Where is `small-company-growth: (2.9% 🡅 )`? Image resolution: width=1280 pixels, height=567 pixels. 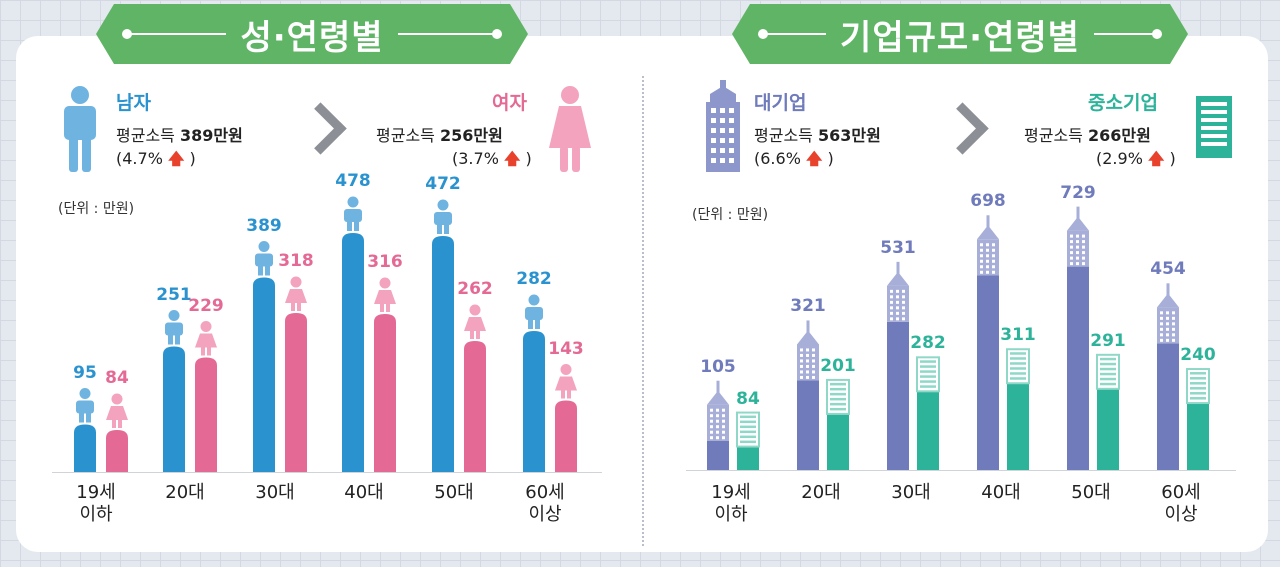
small-company-growth: (2.9% 🡅 ) is located at coordinates (1136, 161).